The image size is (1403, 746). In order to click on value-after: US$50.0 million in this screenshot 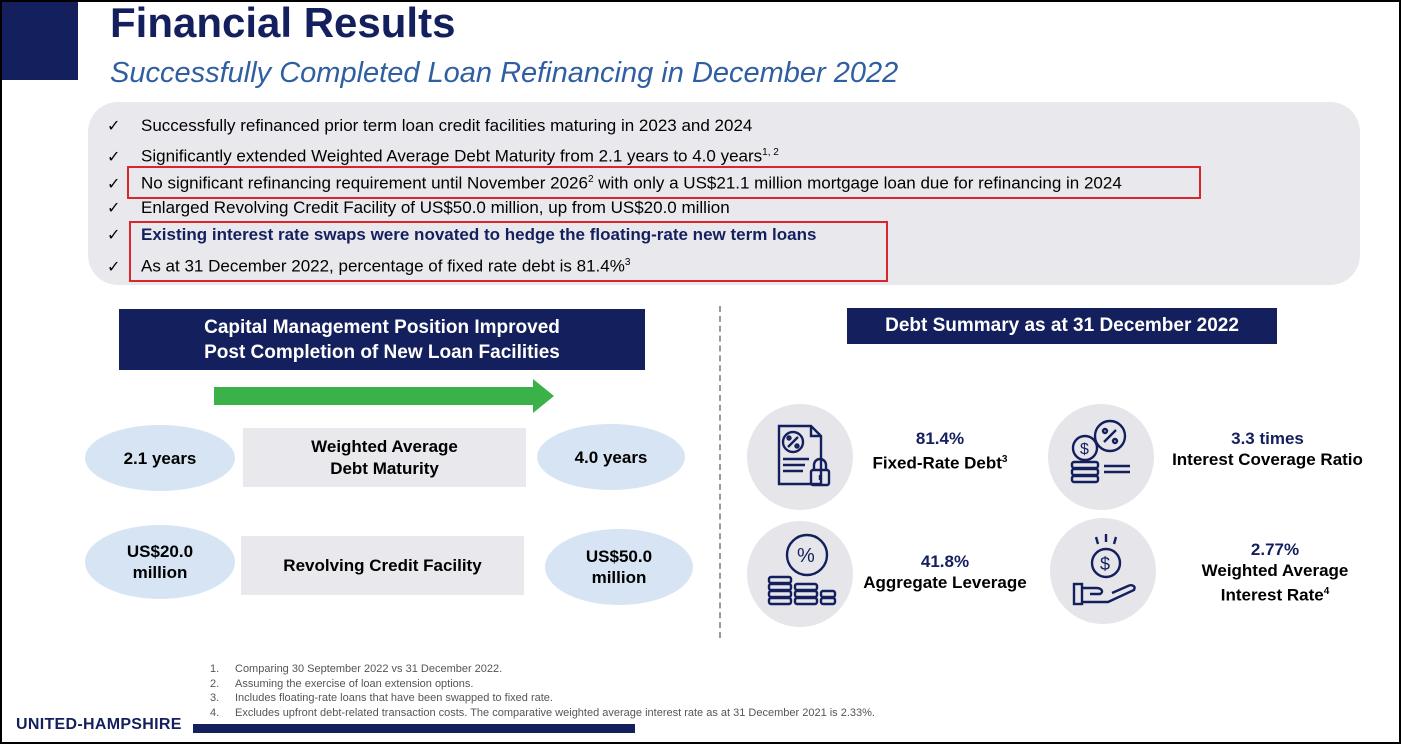, I will do `click(619, 567)`.